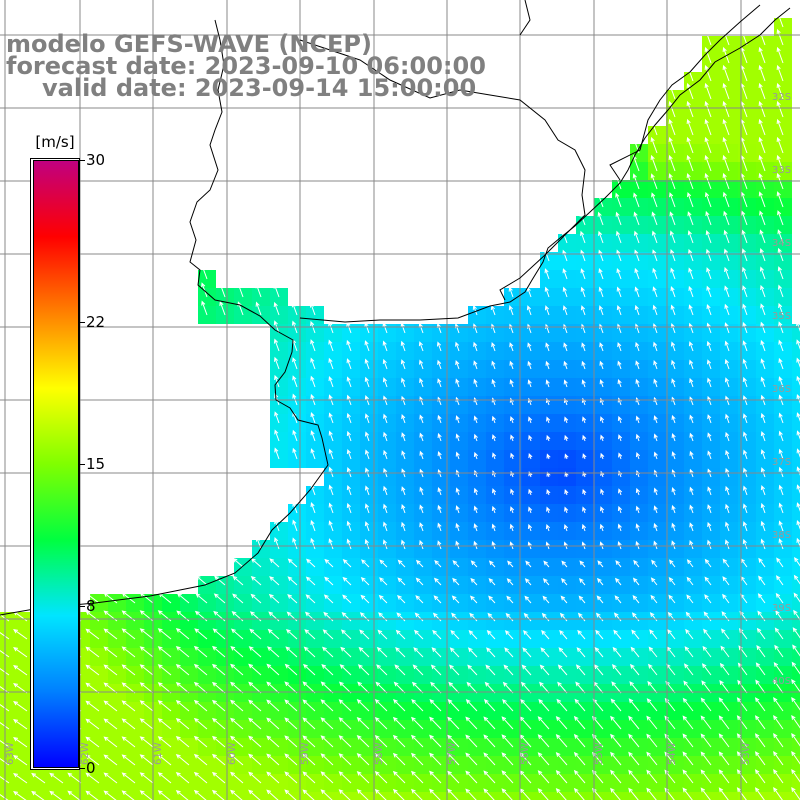 Image resolution: width=800 pixels, height=800 pixels. What do you see at coordinates (781, 170) in the screenshot?
I see `latitude-label: 33S` at bounding box center [781, 170].